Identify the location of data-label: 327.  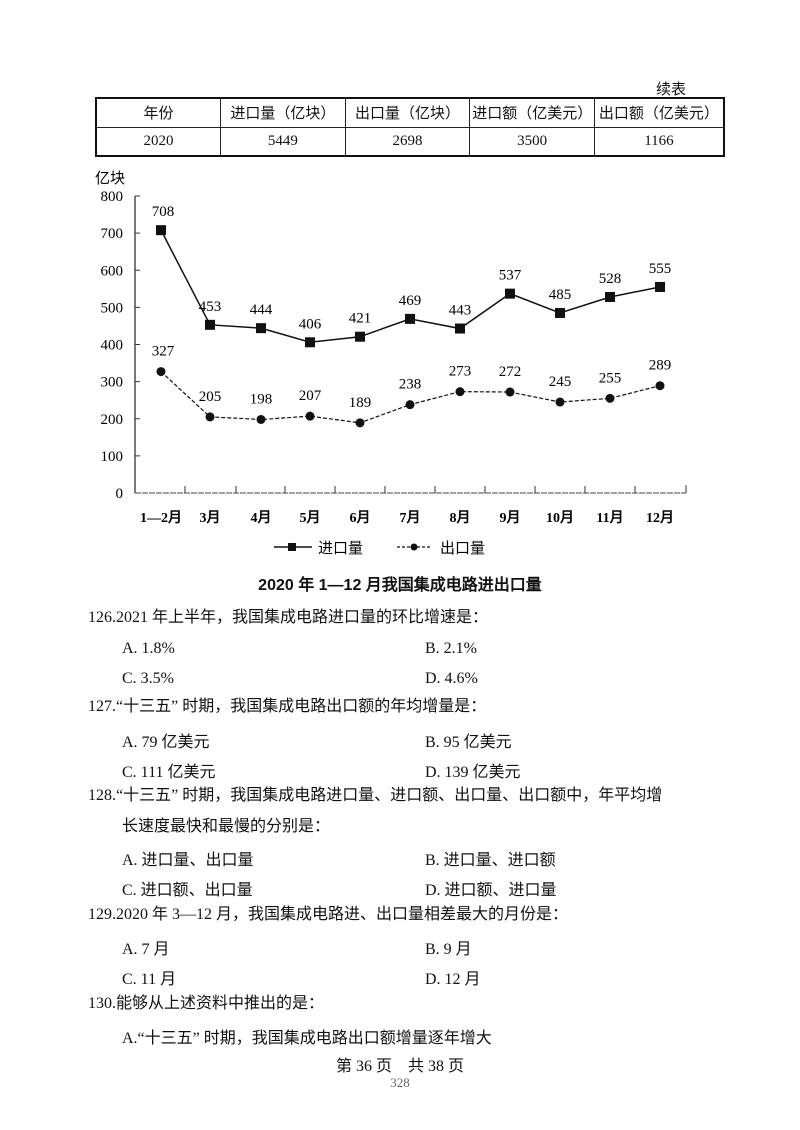
(163, 352).